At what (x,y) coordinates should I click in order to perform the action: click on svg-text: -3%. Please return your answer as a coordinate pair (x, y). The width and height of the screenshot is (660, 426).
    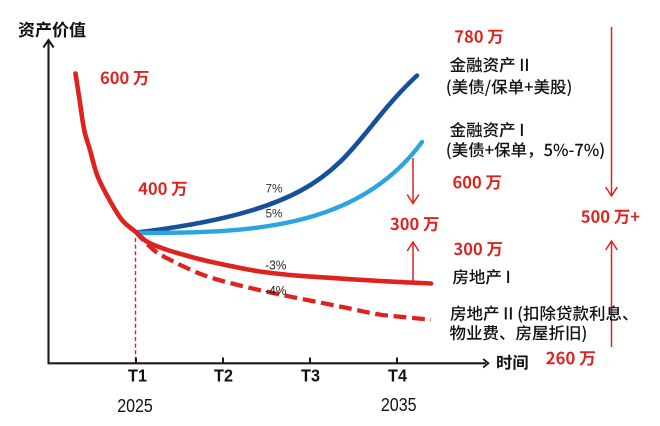
    Looking at the image, I should click on (275, 265).